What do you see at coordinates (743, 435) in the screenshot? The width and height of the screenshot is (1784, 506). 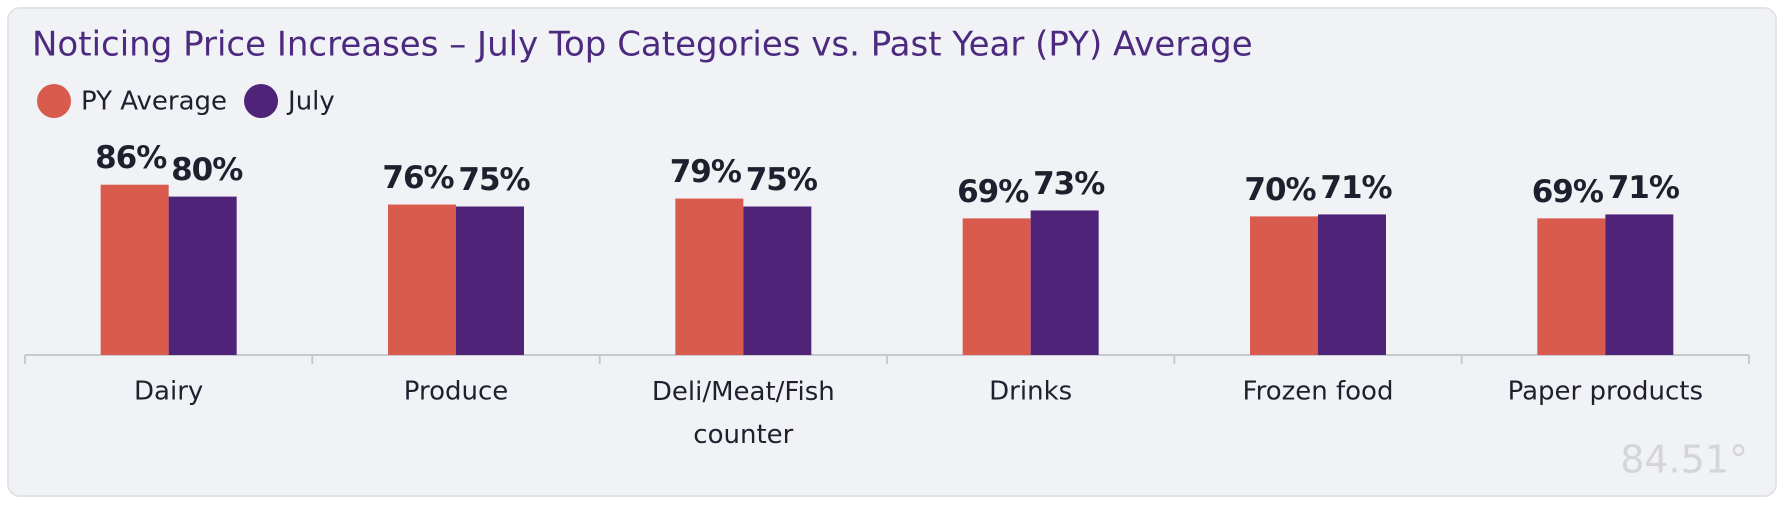 I see `x-tick-label-line: counter` at bounding box center [743, 435].